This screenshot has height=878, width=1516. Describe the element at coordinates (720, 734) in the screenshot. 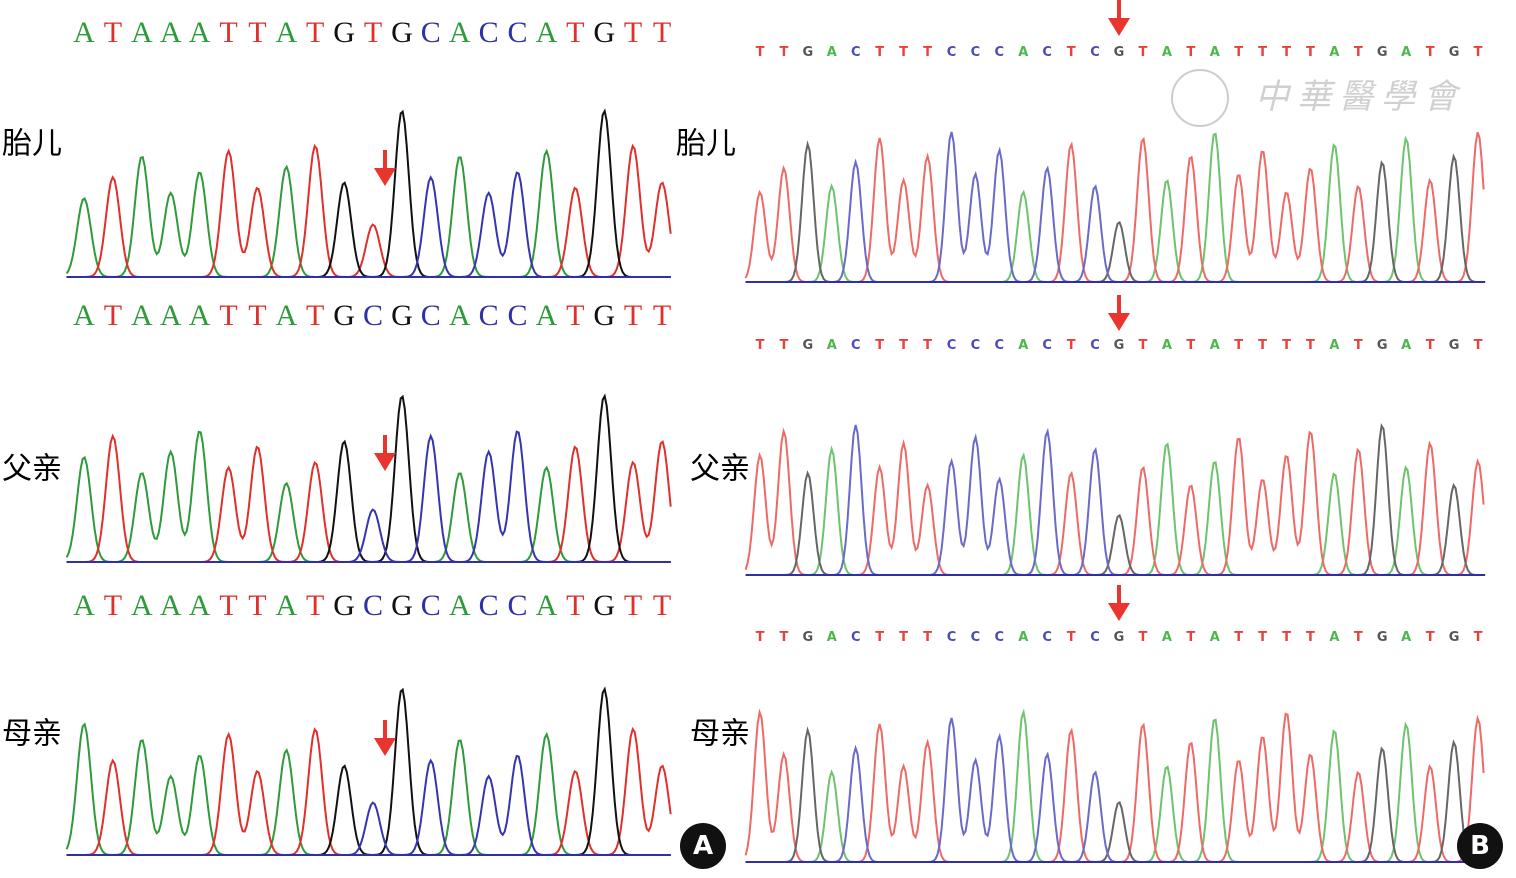

I see `subject-label: 母亲` at that location.